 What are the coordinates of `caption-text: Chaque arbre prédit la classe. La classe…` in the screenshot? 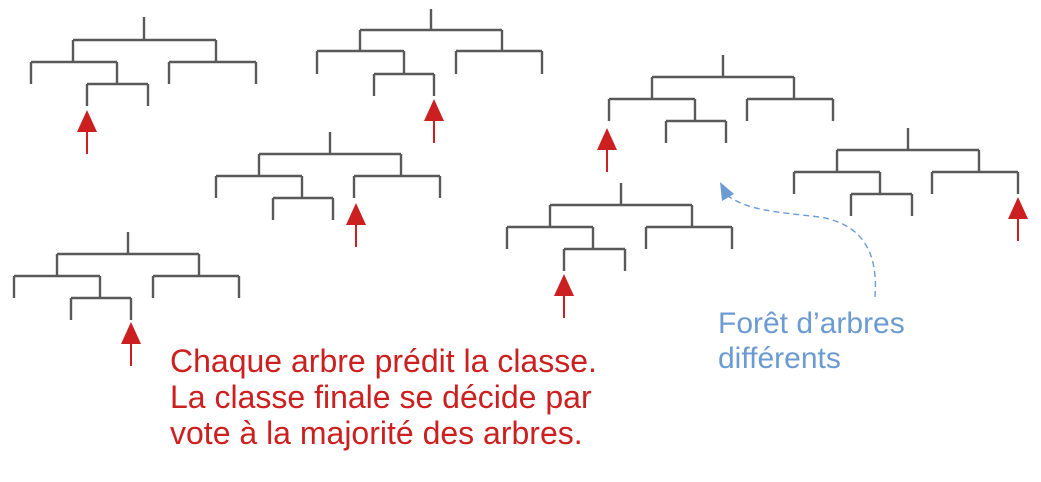 It's located at (383, 397).